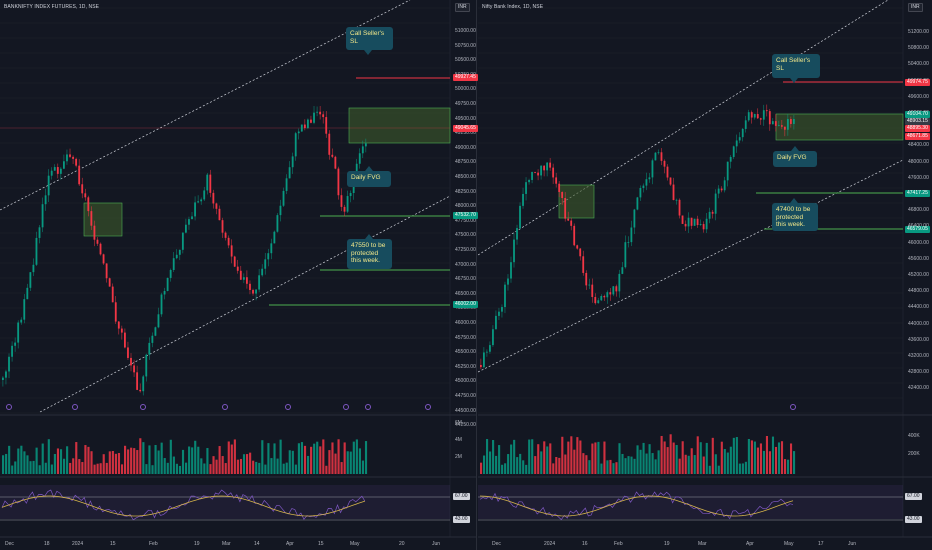 This screenshot has height=550, width=932. What do you see at coordinates (918, 356) in the screenshot?
I see `right-price-tick: 43200.00` at bounding box center [918, 356].